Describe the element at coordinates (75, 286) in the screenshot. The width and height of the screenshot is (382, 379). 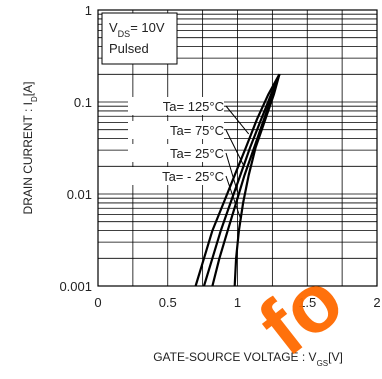
I see `y-tick-label: 0.001` at that location.